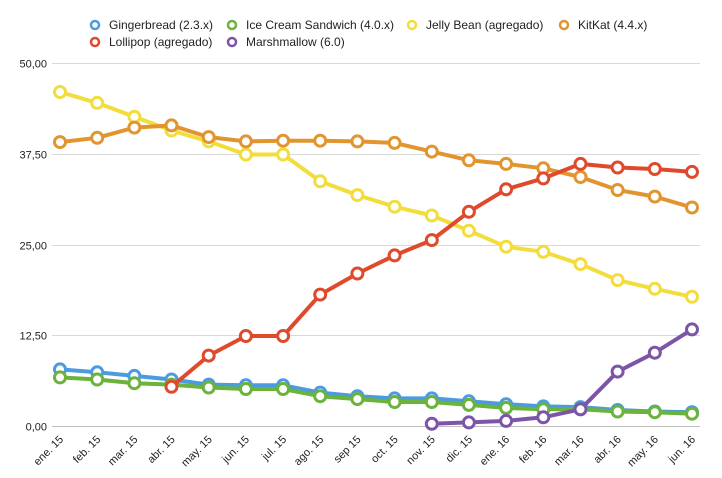 This screenshot has height=478, width=722. I want to click on x-tick-label: jun. 16, so click(682, 450).